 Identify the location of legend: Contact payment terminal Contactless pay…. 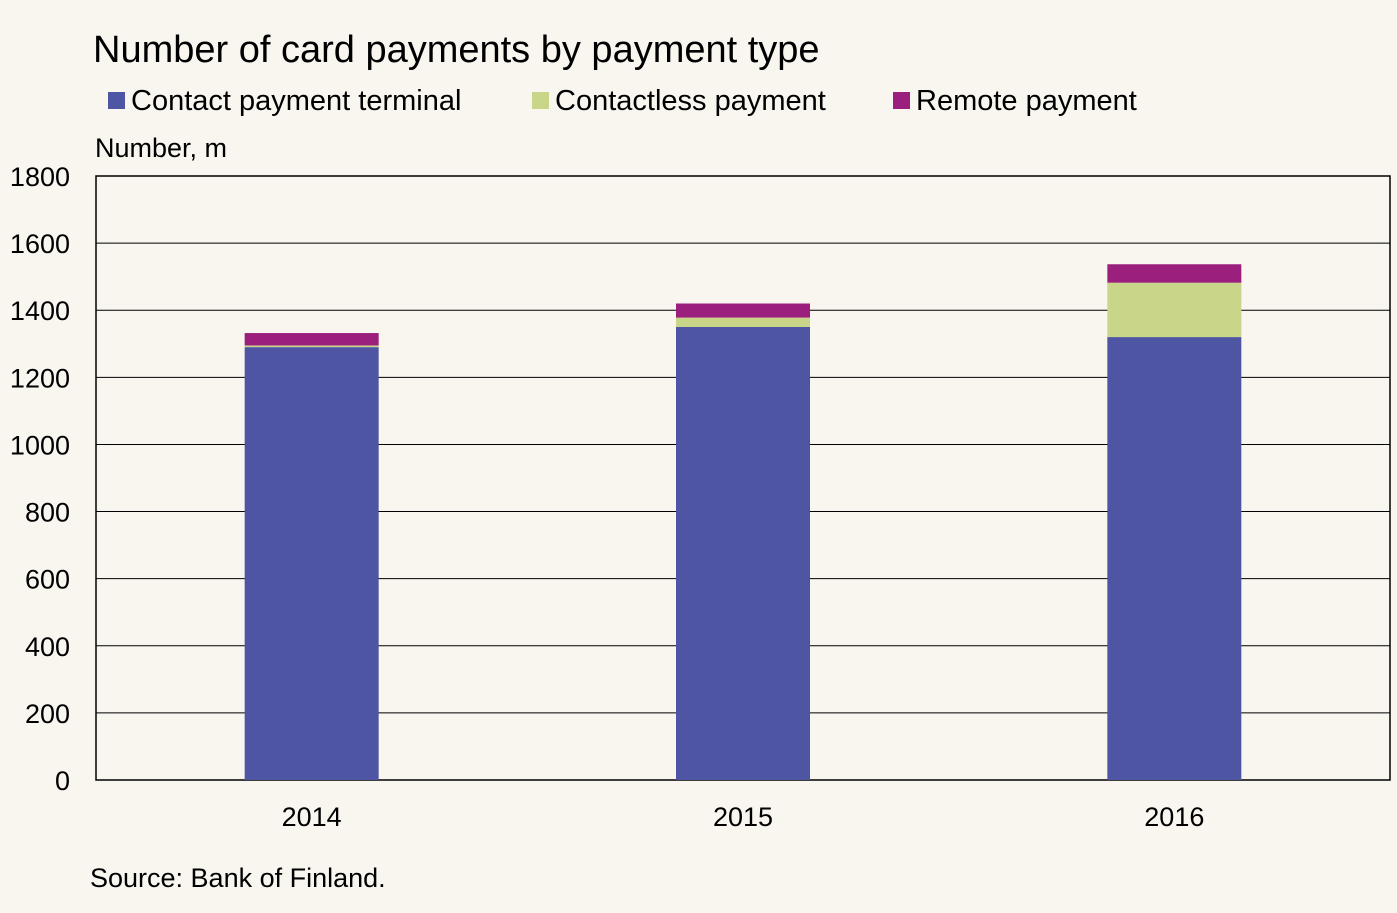
(622, 101).